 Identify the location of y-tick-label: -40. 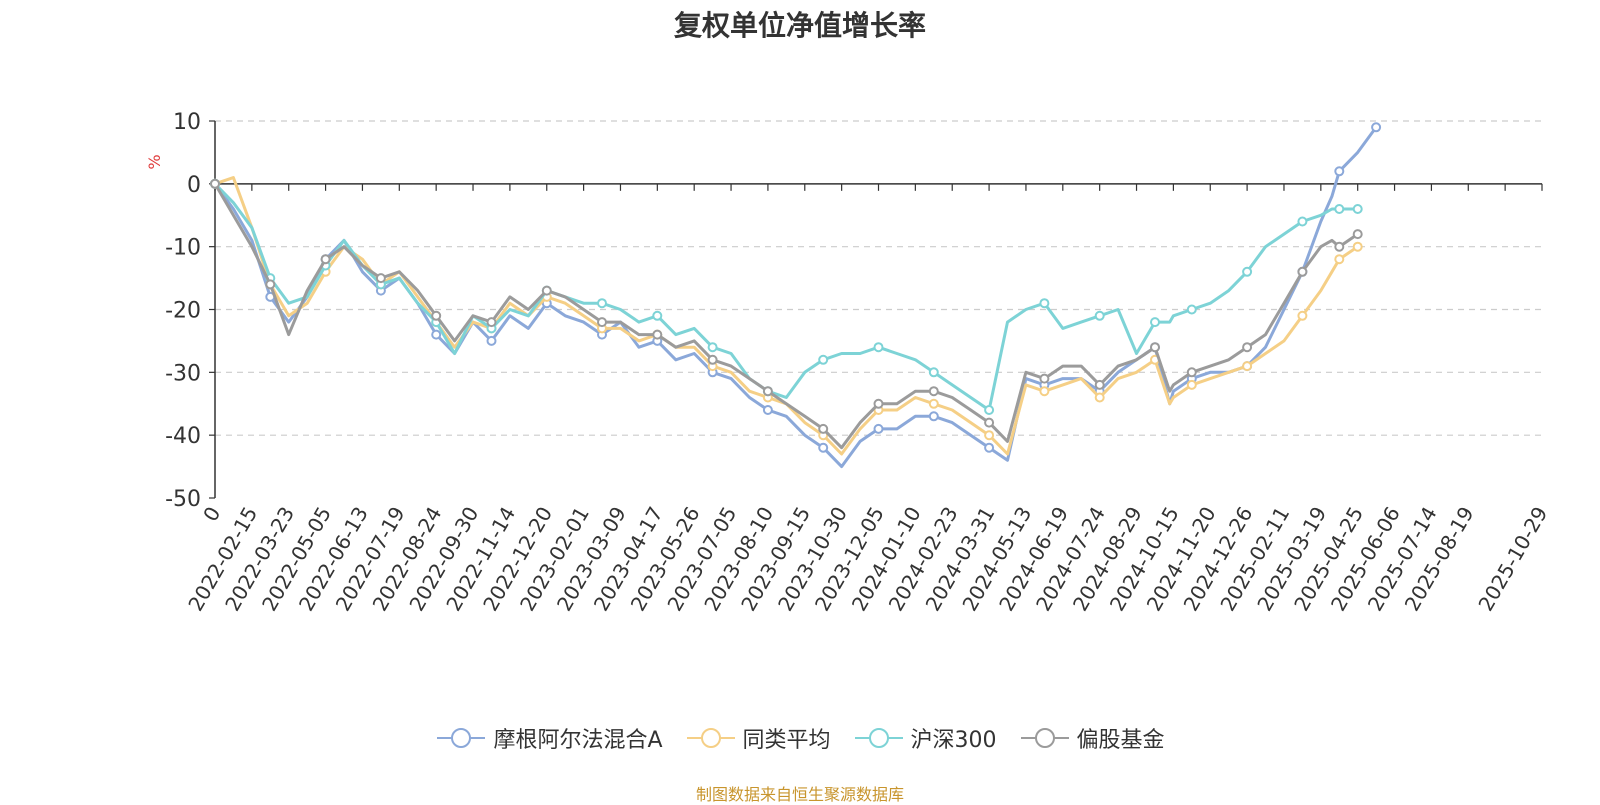
(183, 436).